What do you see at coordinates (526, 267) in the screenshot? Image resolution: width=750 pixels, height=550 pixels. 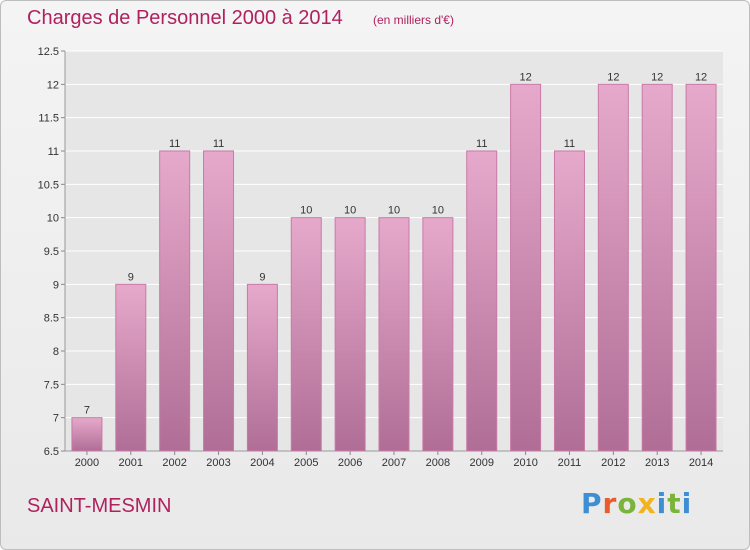 I see `bar-2010` at bounding box center [526, 267].